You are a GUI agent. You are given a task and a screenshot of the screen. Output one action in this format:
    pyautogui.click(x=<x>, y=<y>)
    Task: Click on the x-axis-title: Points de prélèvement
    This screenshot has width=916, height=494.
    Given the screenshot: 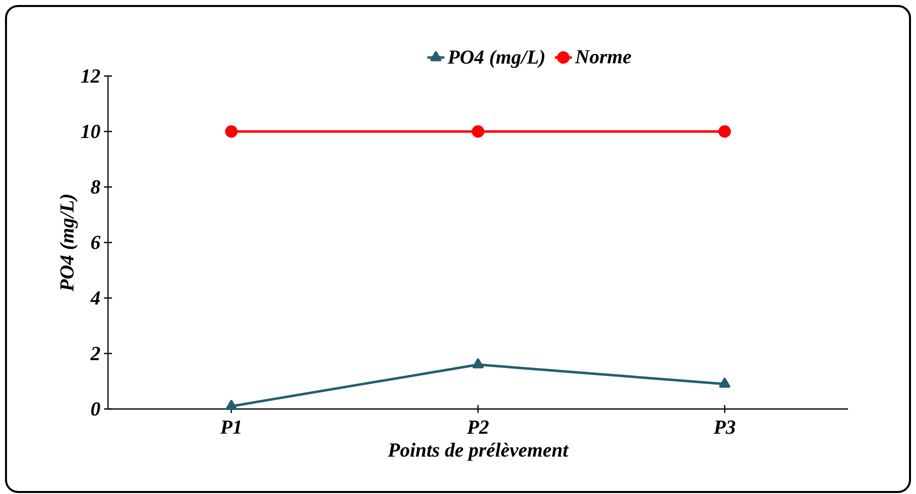 What is the action you would take?
    pyautogui.click(x=478, y=451)
    